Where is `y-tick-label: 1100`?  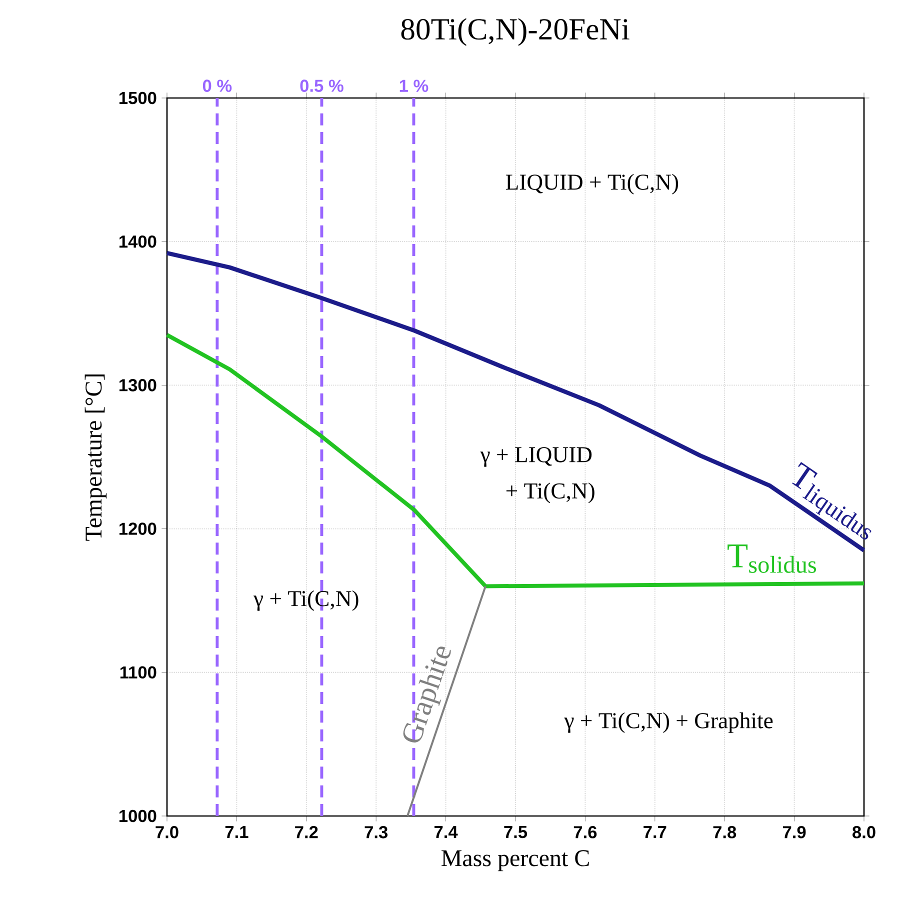 y-tick-label: 1100 is located at coordinates (138, 672).